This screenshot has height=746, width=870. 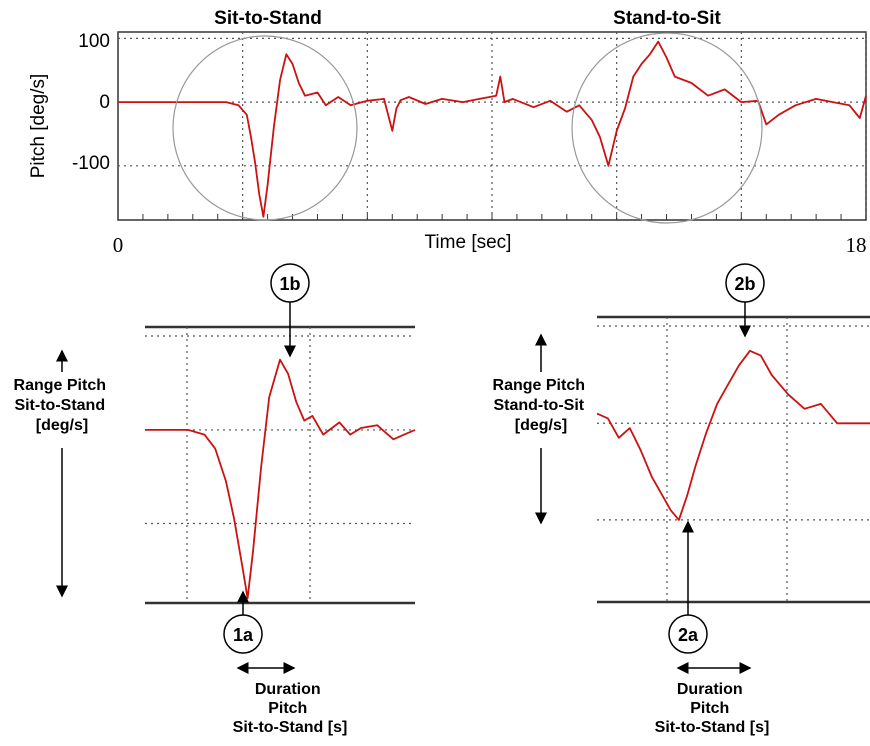 I want to click on highlight-circle-sit-to-stand, so click(x=265, y=128).